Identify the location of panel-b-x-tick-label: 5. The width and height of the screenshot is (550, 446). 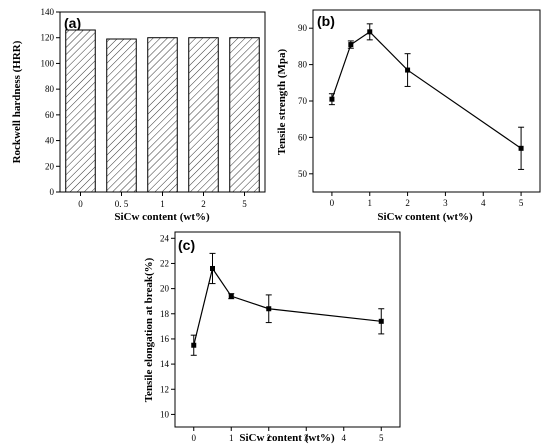
(521, 203).